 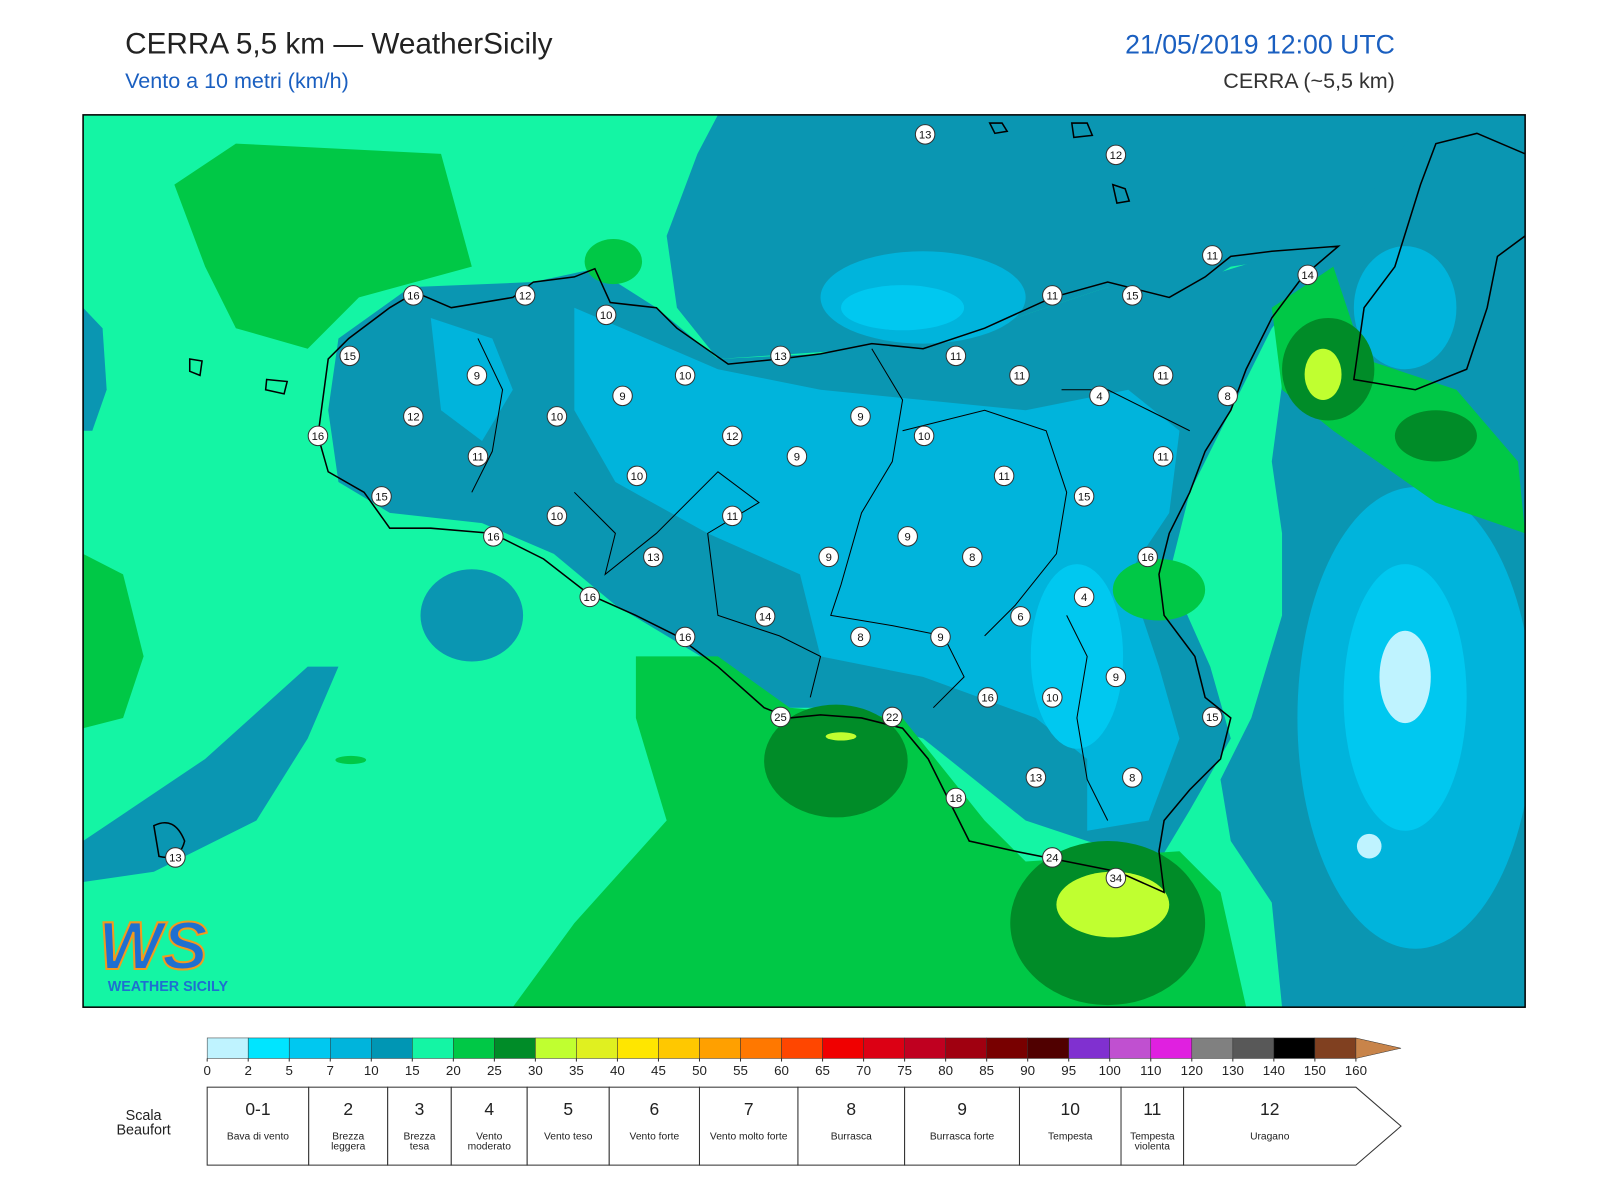 What do you see at coordinates (206, 1070) in the screenshot?
I see `colorbar-tick-label: 0` at bounding box center [206, 1070].